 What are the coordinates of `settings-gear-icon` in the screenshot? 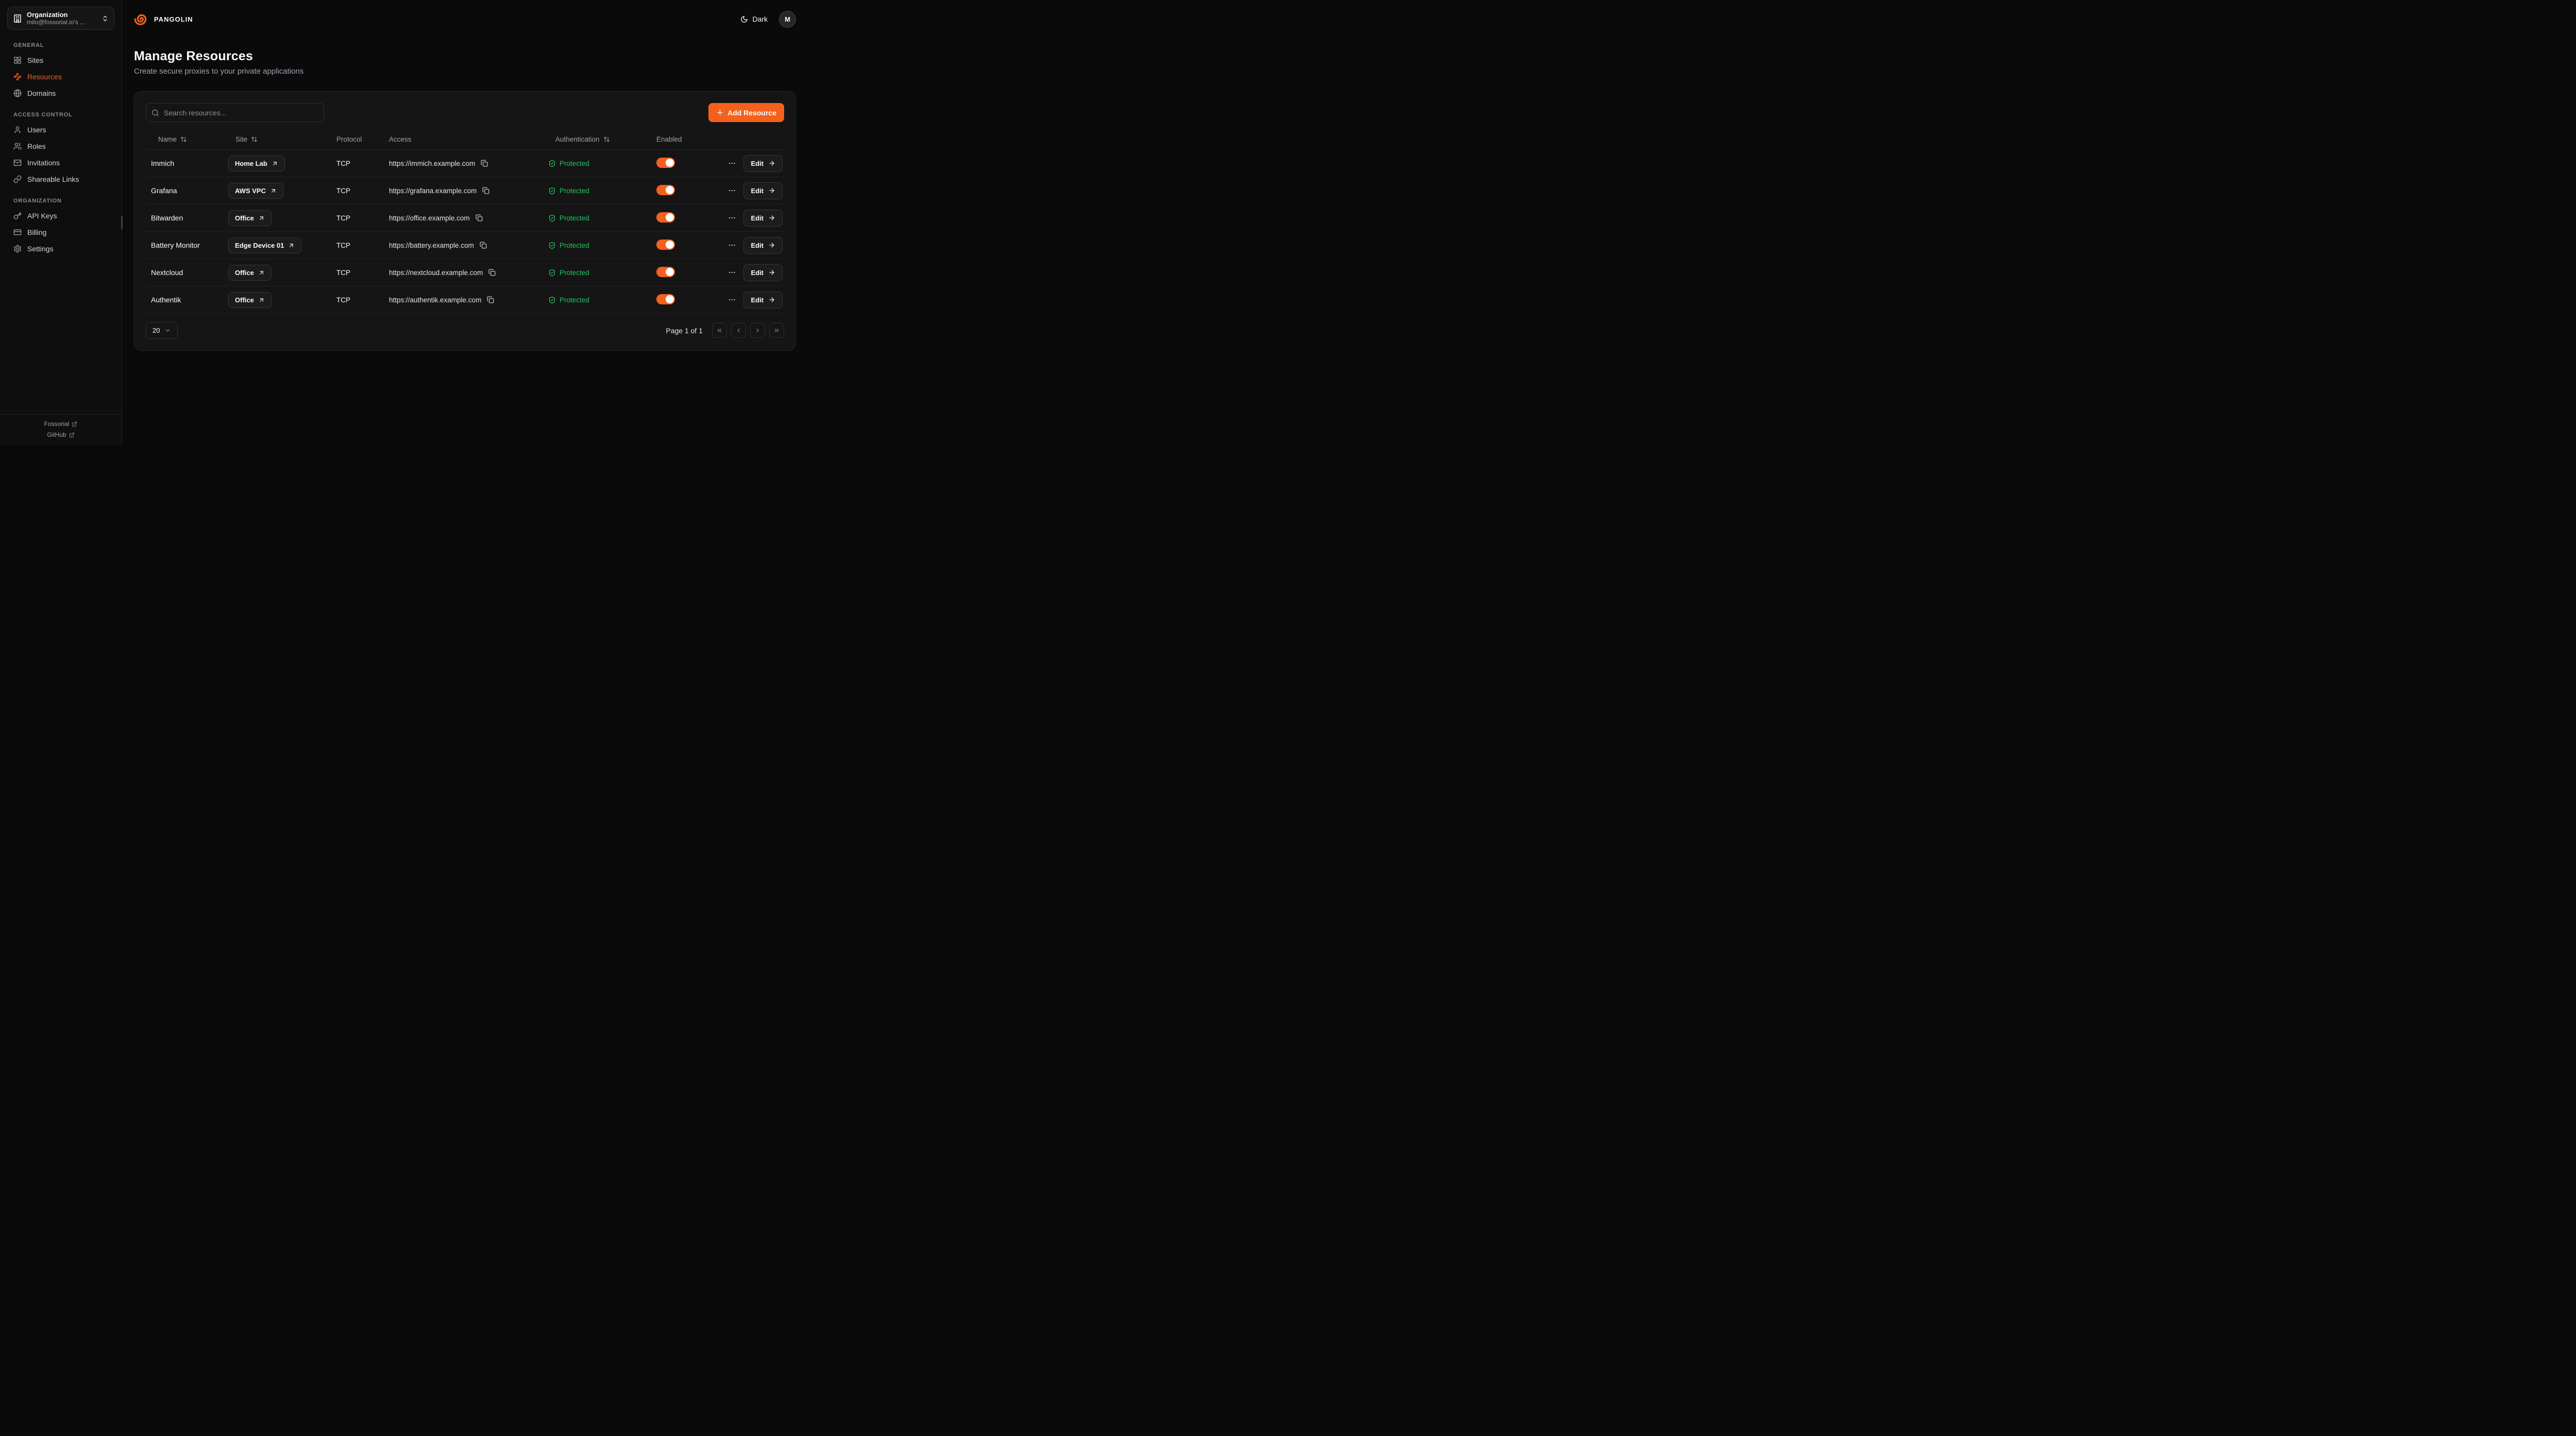 It's located at (17, 249).